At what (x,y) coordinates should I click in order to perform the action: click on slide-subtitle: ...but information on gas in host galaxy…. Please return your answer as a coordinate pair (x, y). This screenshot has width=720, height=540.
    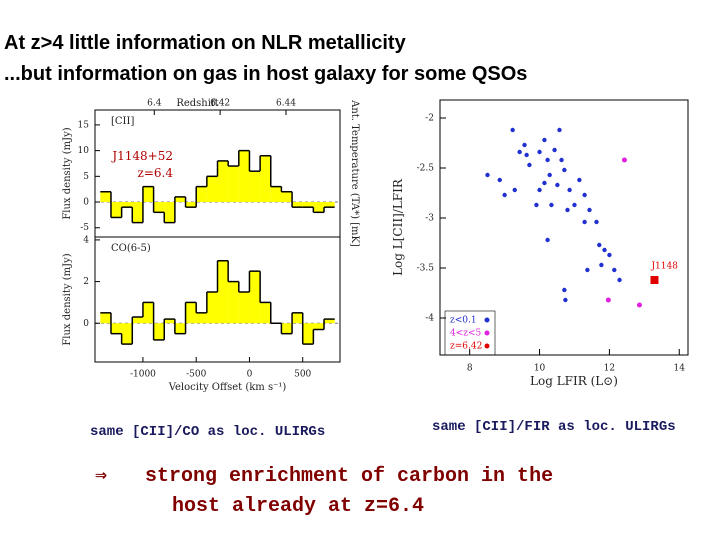
    Looking at the image, I should click on (265, 74).